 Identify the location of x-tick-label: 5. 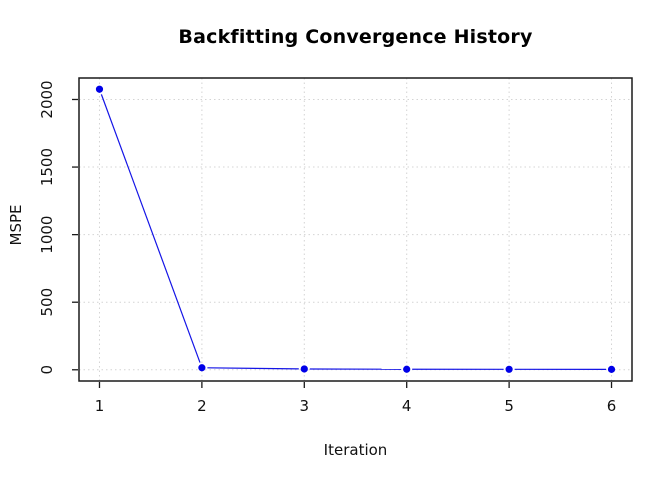
(509, 406).